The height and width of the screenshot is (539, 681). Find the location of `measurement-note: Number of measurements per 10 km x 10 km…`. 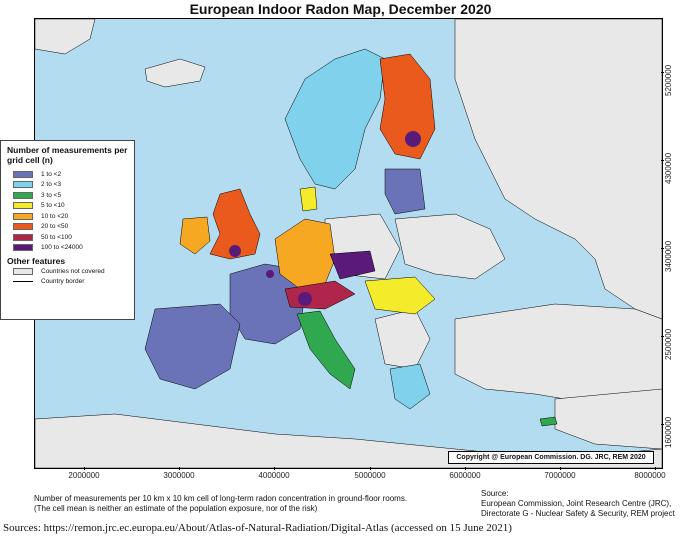

measurement-note: Number of measurements per 10 km x 10 km… is located at coordinates (220, 504).